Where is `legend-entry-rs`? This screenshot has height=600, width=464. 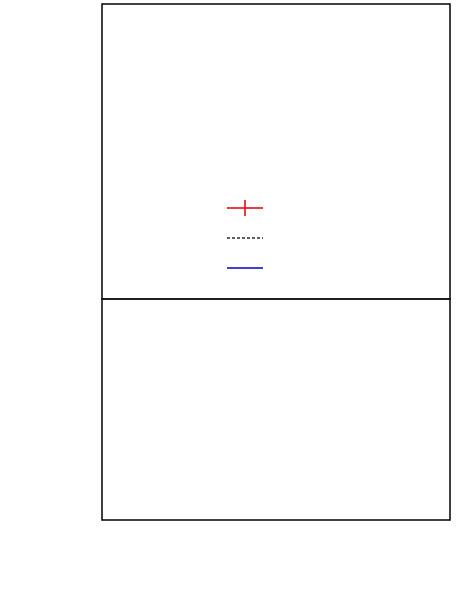 legend-entry-rs is located at coordinates (245, 208).